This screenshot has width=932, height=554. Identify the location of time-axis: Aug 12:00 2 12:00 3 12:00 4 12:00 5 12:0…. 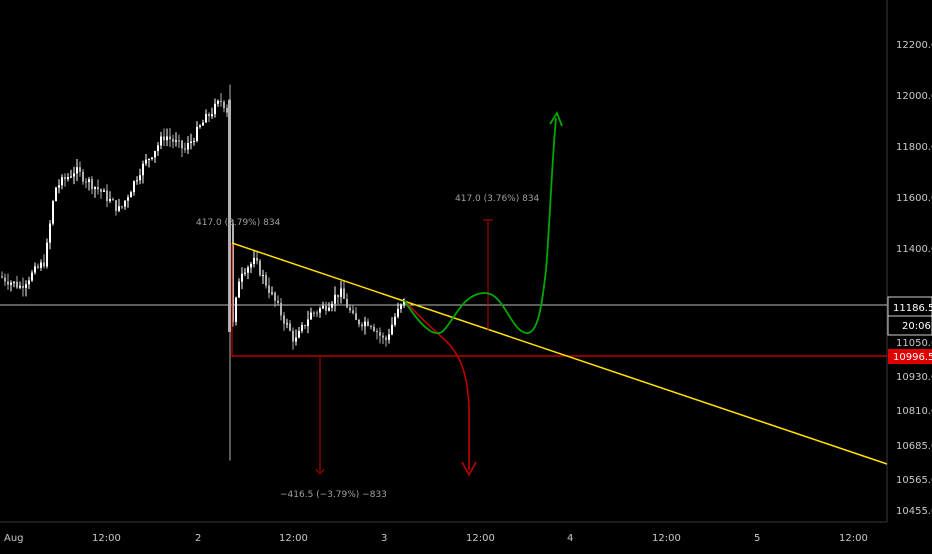
(436, 538).